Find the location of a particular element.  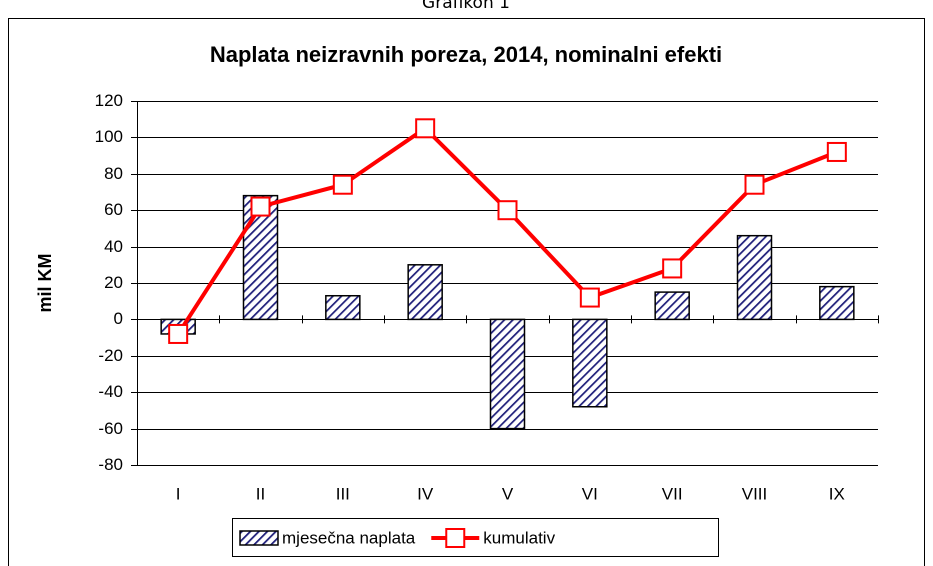

y-tick-label: -80 is located at coordinates (110, 464).